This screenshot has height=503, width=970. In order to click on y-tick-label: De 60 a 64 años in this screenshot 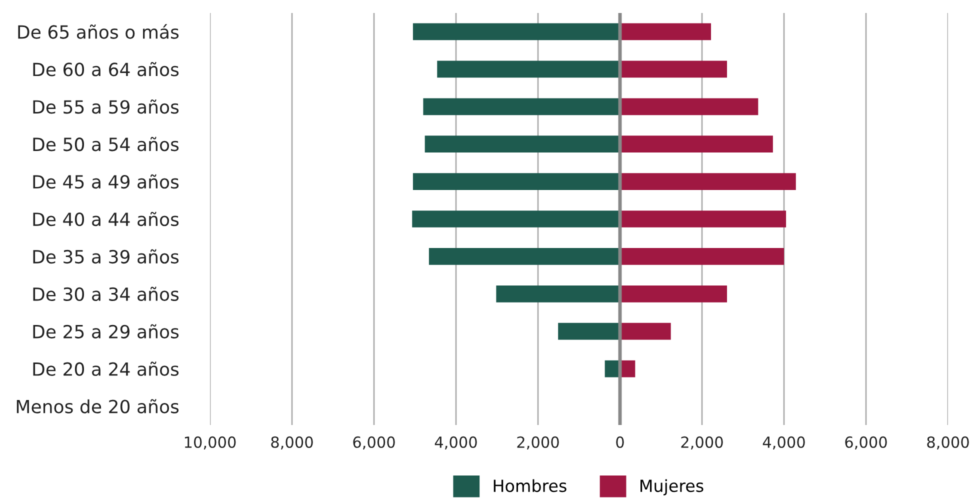, I will do `click(106, 69)`.